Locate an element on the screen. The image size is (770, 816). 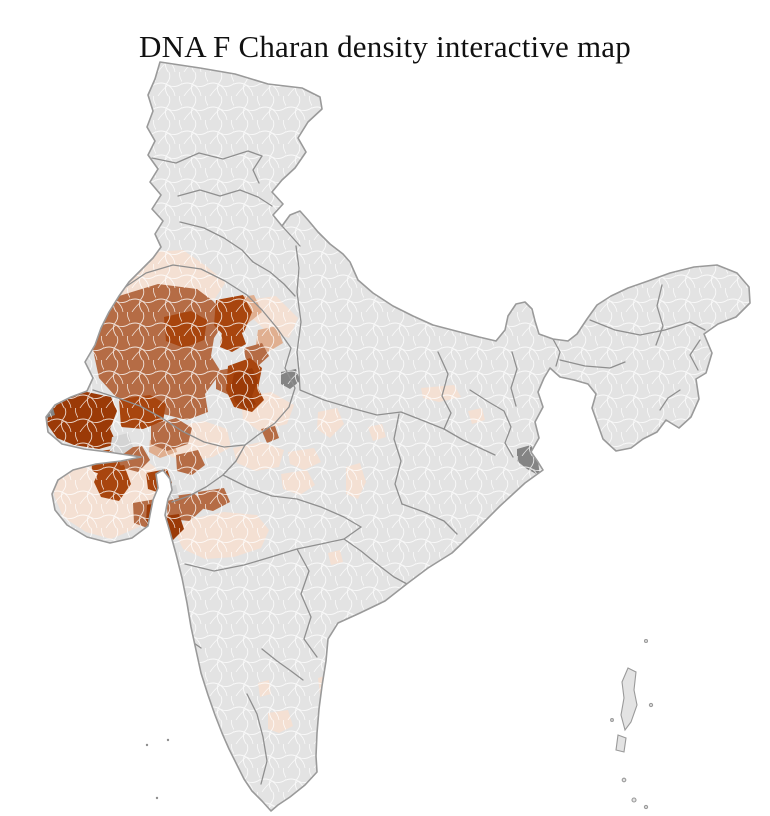
andaman-nicobar-islands is located at coordinates (632, 724).